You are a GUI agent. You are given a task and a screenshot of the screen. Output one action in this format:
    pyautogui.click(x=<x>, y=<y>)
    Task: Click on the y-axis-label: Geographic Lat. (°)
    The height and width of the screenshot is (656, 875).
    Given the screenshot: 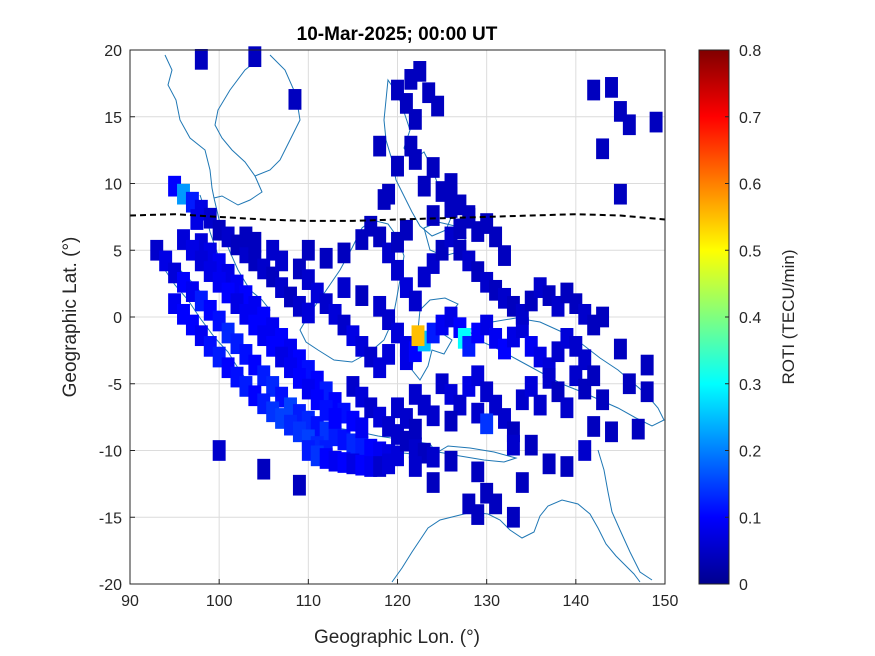 What is the action you would take?
    pyautogui.click(x=70, y=317)
    